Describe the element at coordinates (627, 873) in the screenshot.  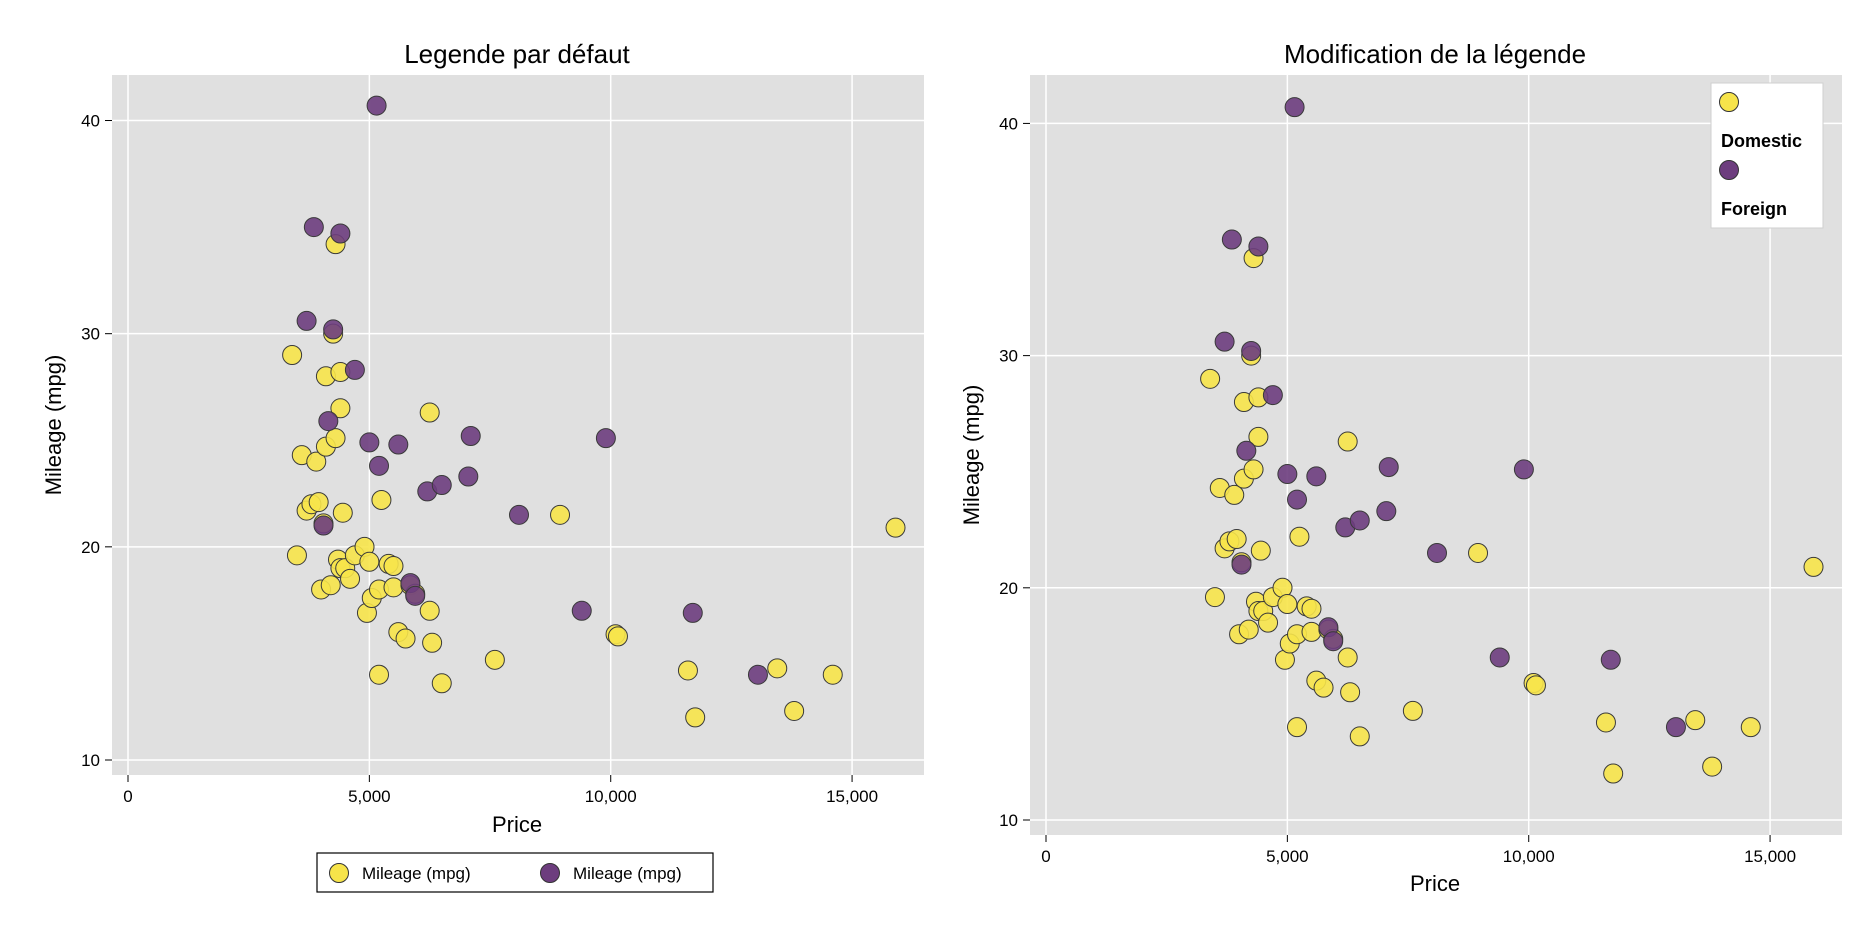
I see `legend-label-series-2: Mileage (mpg)` at that location.